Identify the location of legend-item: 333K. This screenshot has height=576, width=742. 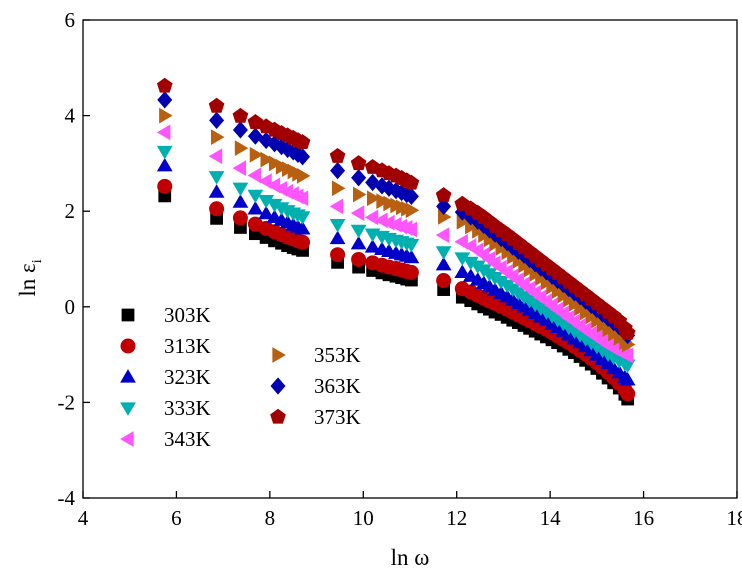
(165, 408).